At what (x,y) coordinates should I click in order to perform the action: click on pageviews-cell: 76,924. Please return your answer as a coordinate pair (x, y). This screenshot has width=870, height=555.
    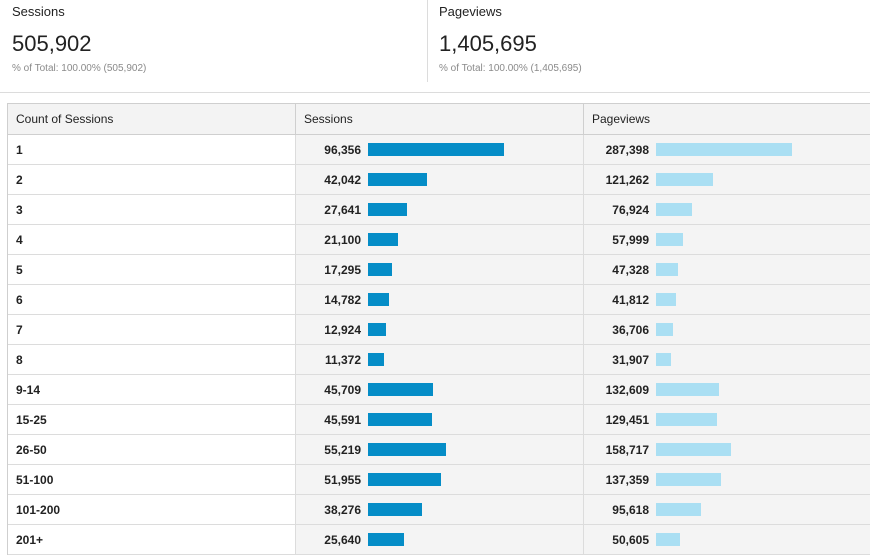
    Looking at the image, I should click on (726, 209).